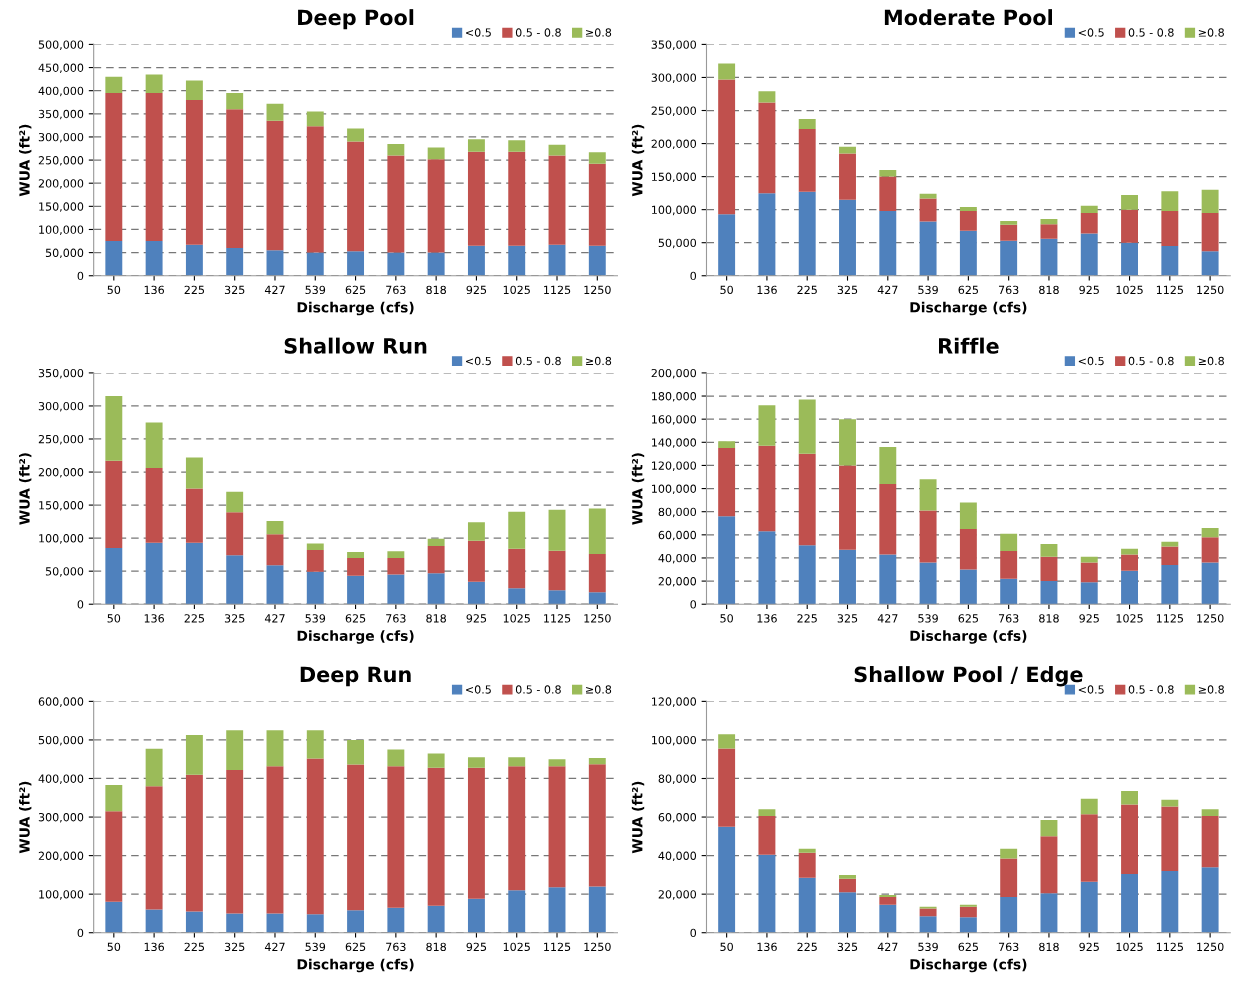 This screenshot has width=1249, height=987. What do you see at coordinates (1210, 290) in the screenshot?
I see `x-tick-label: 1250` at bounding box center [1210, 290].